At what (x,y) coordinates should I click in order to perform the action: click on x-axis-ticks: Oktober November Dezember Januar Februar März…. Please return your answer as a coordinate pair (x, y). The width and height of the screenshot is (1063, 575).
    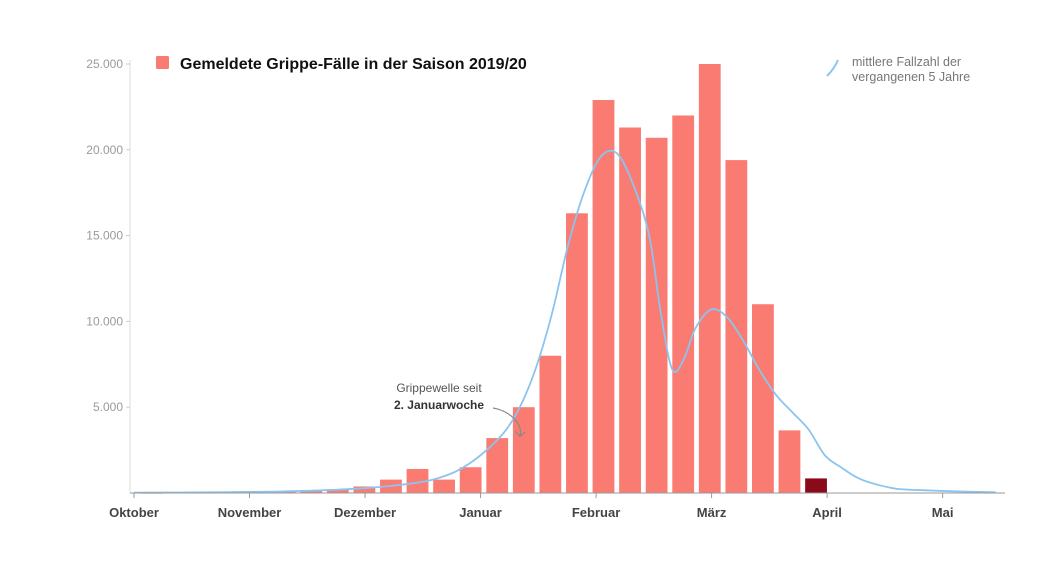
    Looking at the image, I should click on (531, 506).